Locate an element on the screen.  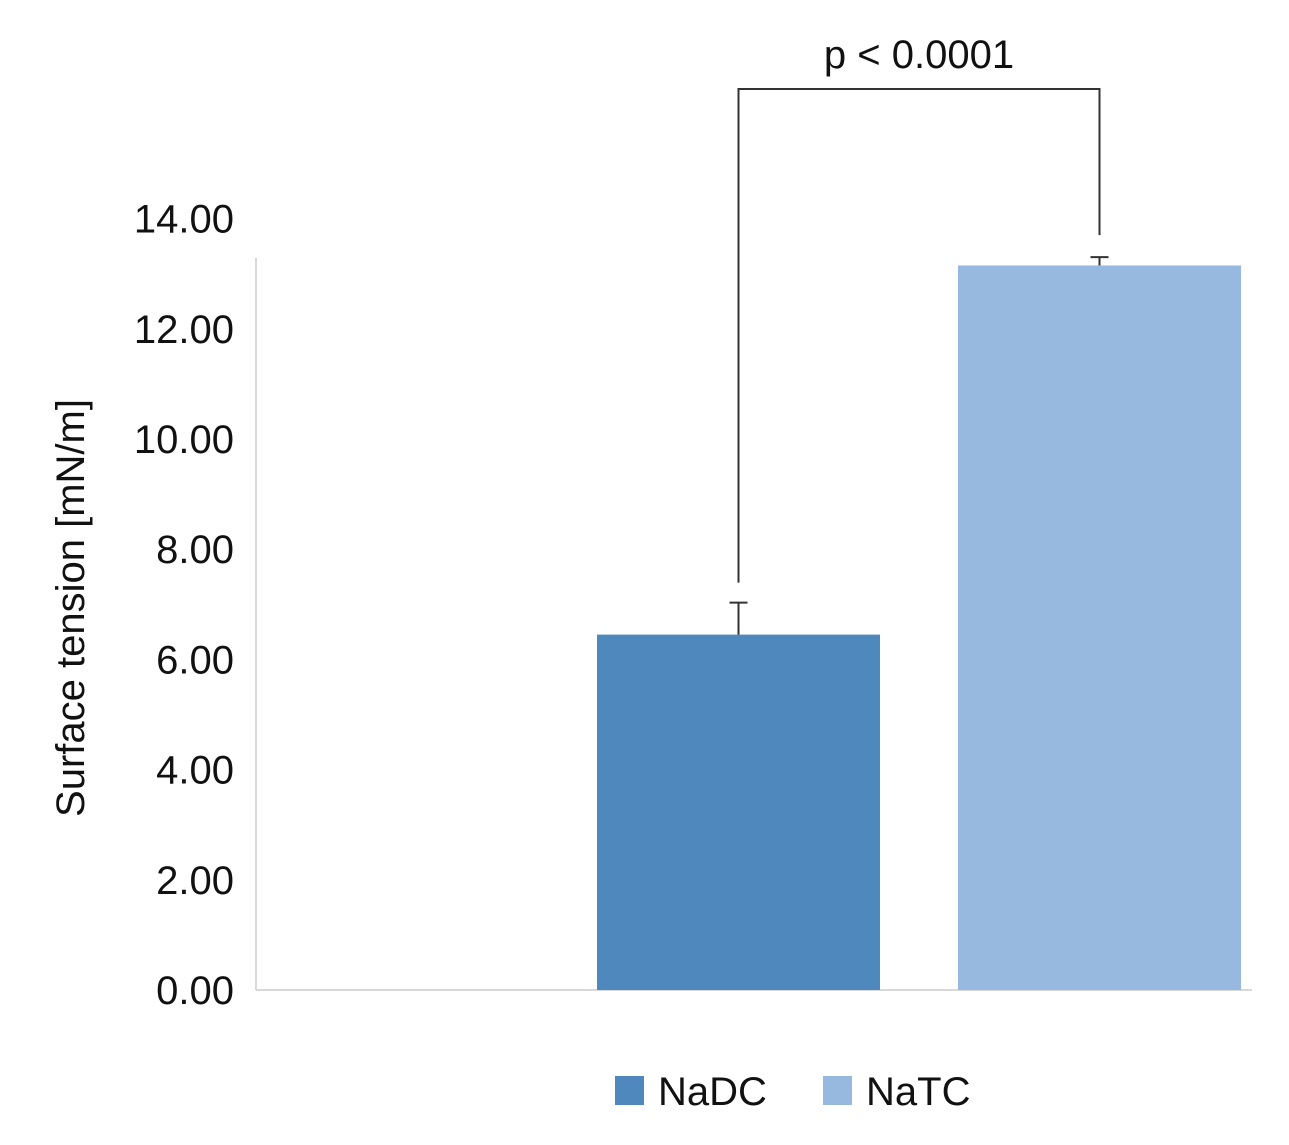
y-tick-label: 4.00 is located at coordinates (195, 771).